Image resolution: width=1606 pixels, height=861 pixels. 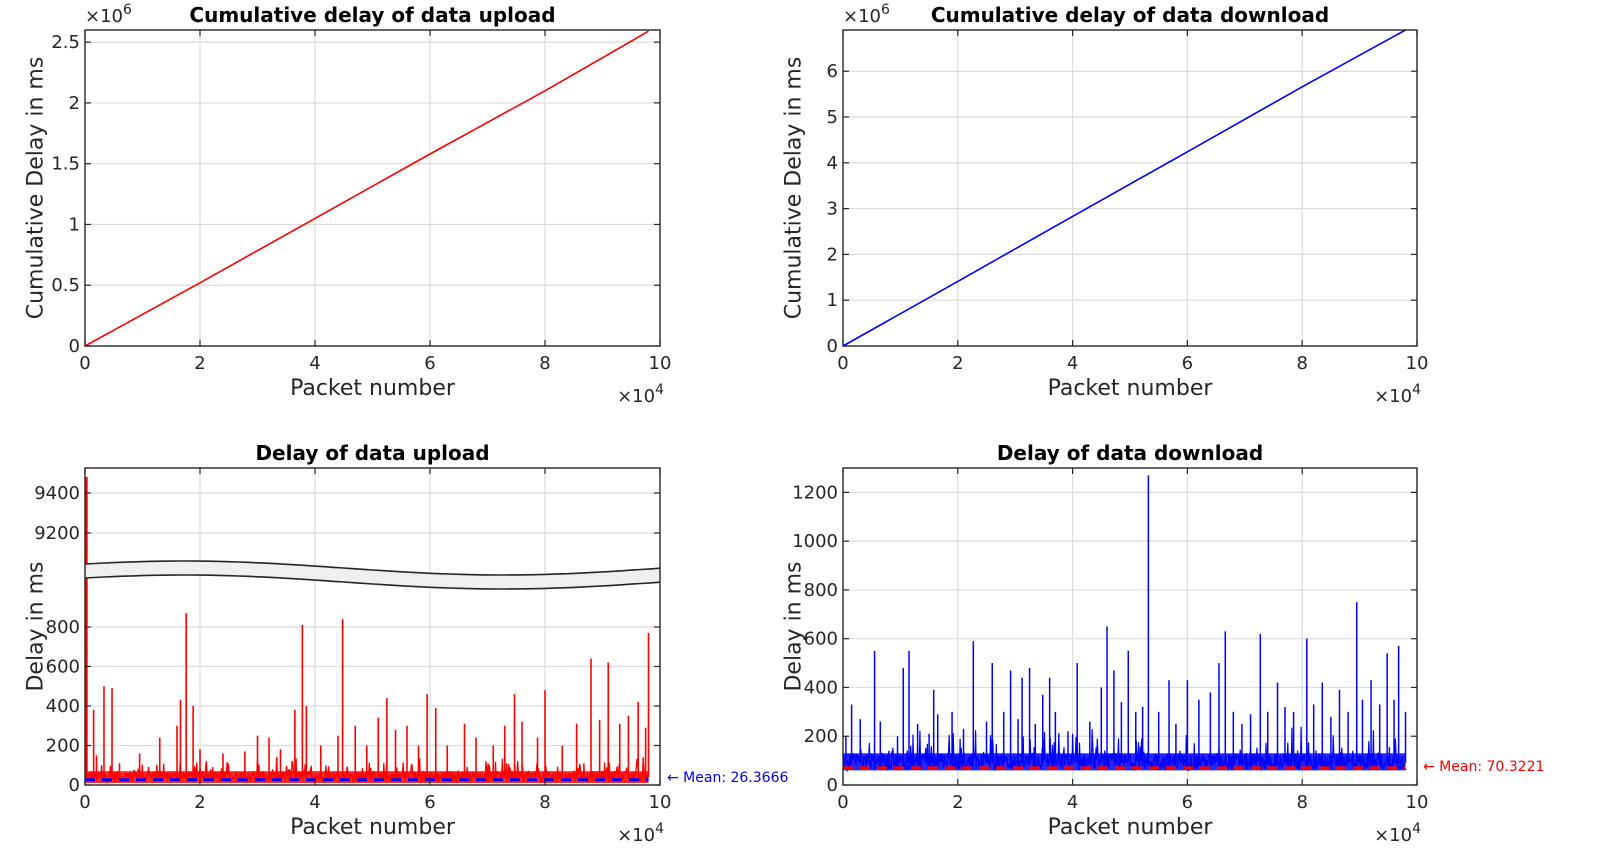 What do you see at coordinates (57, 493) in the screenshot?
I see `y-tick-label: 9400` at bounding box center [57, 493].